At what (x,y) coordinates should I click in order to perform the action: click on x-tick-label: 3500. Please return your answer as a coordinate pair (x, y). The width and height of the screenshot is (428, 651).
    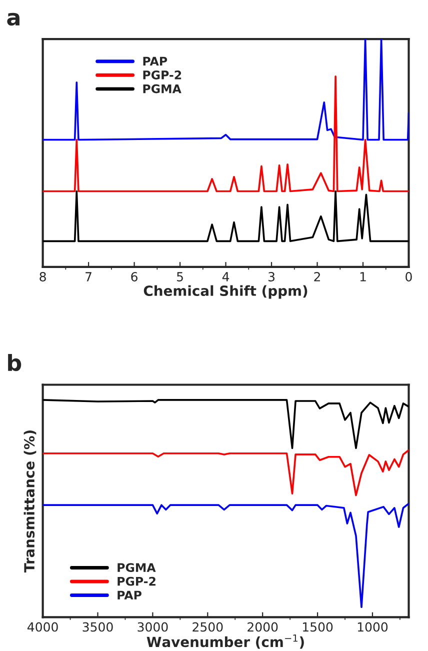
    Looking at the image, I should click on (97, 627).